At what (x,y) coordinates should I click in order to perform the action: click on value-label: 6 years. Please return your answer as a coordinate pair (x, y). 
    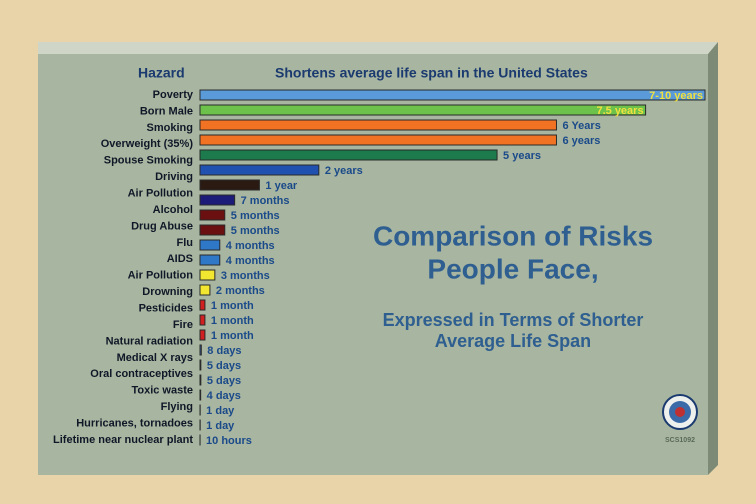
    Looking at the image, I should click on (581, 141).